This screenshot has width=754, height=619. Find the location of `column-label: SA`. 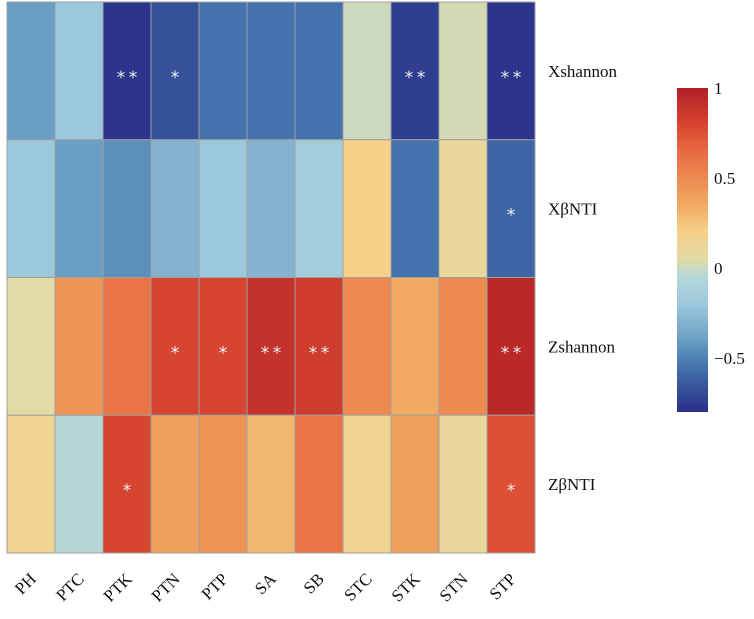

column-label: SA is located at coordinates (265, 583).